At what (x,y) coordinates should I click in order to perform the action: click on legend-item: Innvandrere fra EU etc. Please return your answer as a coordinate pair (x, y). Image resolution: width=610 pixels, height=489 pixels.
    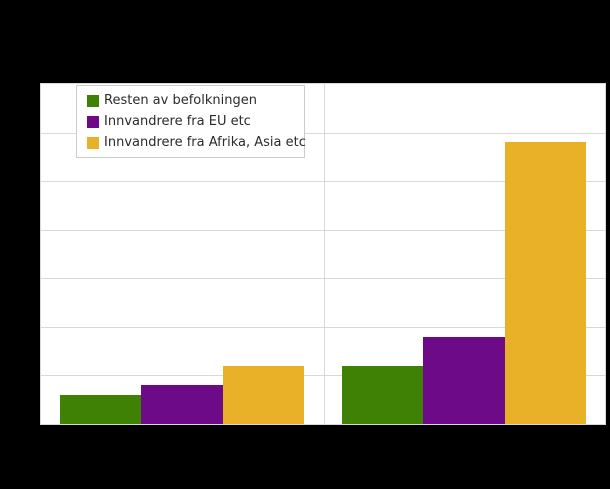
    Looking at the image, I should click on (195, 121).